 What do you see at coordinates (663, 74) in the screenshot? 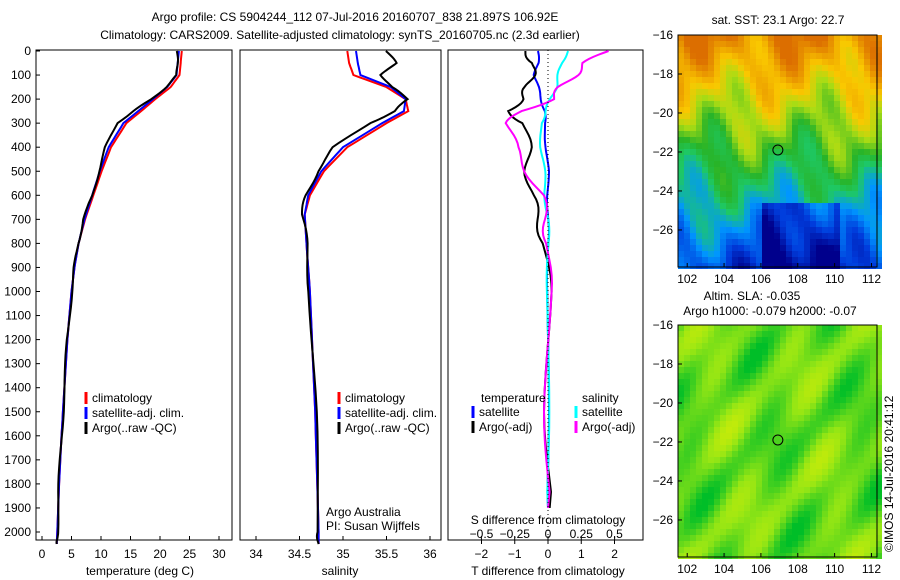
I see `sst-map-y-tick-label: −18` at bounding box center [663, 74].